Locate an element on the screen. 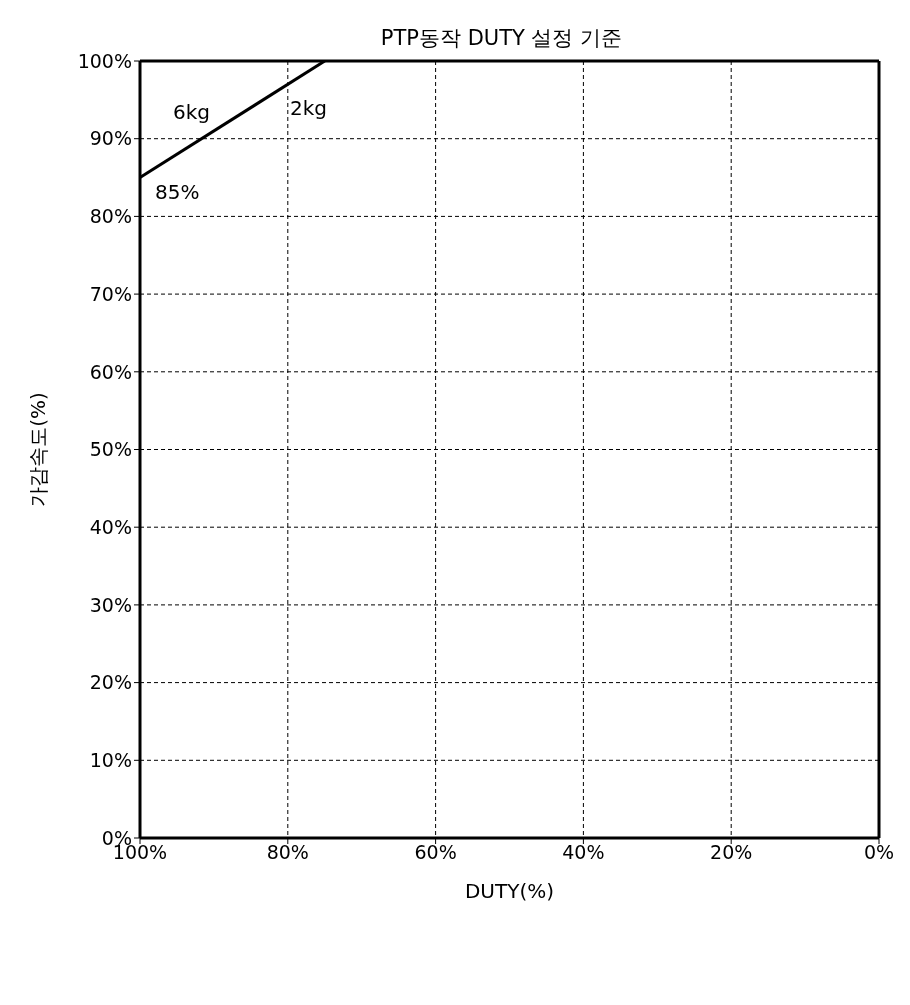 The height and width of the screenshot is (1005, 910). y-tick-label: 90% is located at coordinates (110, 138).